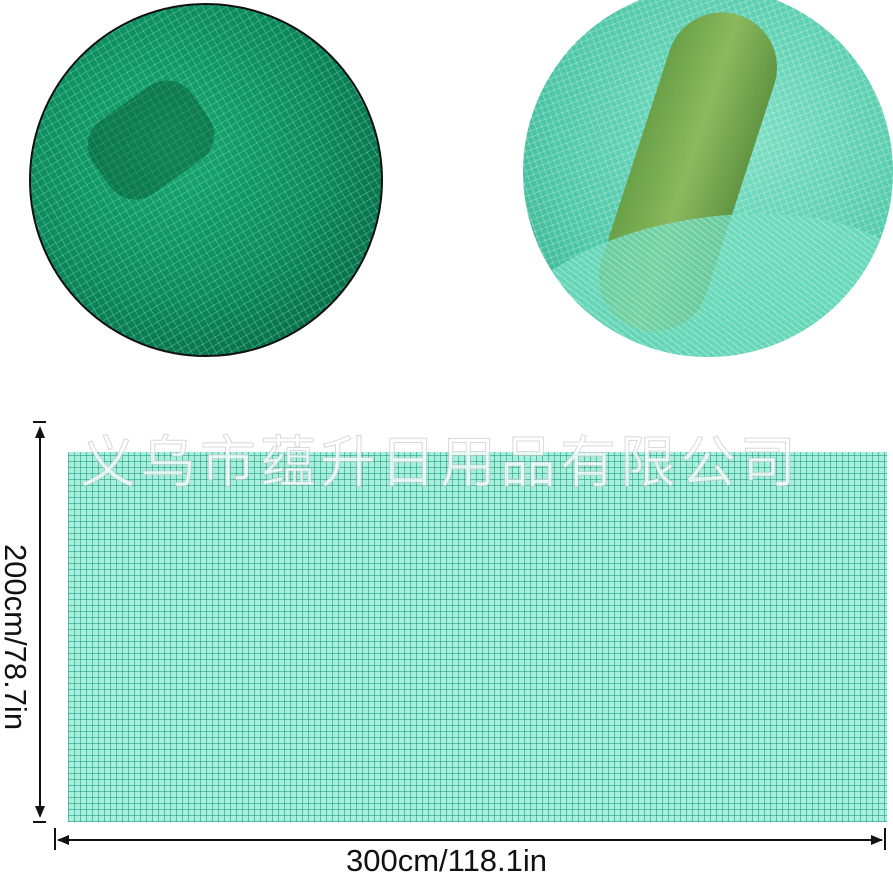 The height and width of the screenshot is (887, 893). What do you see at coordinates (40, 432) in the screenshot?
I see `arrow-up-icon` at bounding box center [40, 432].